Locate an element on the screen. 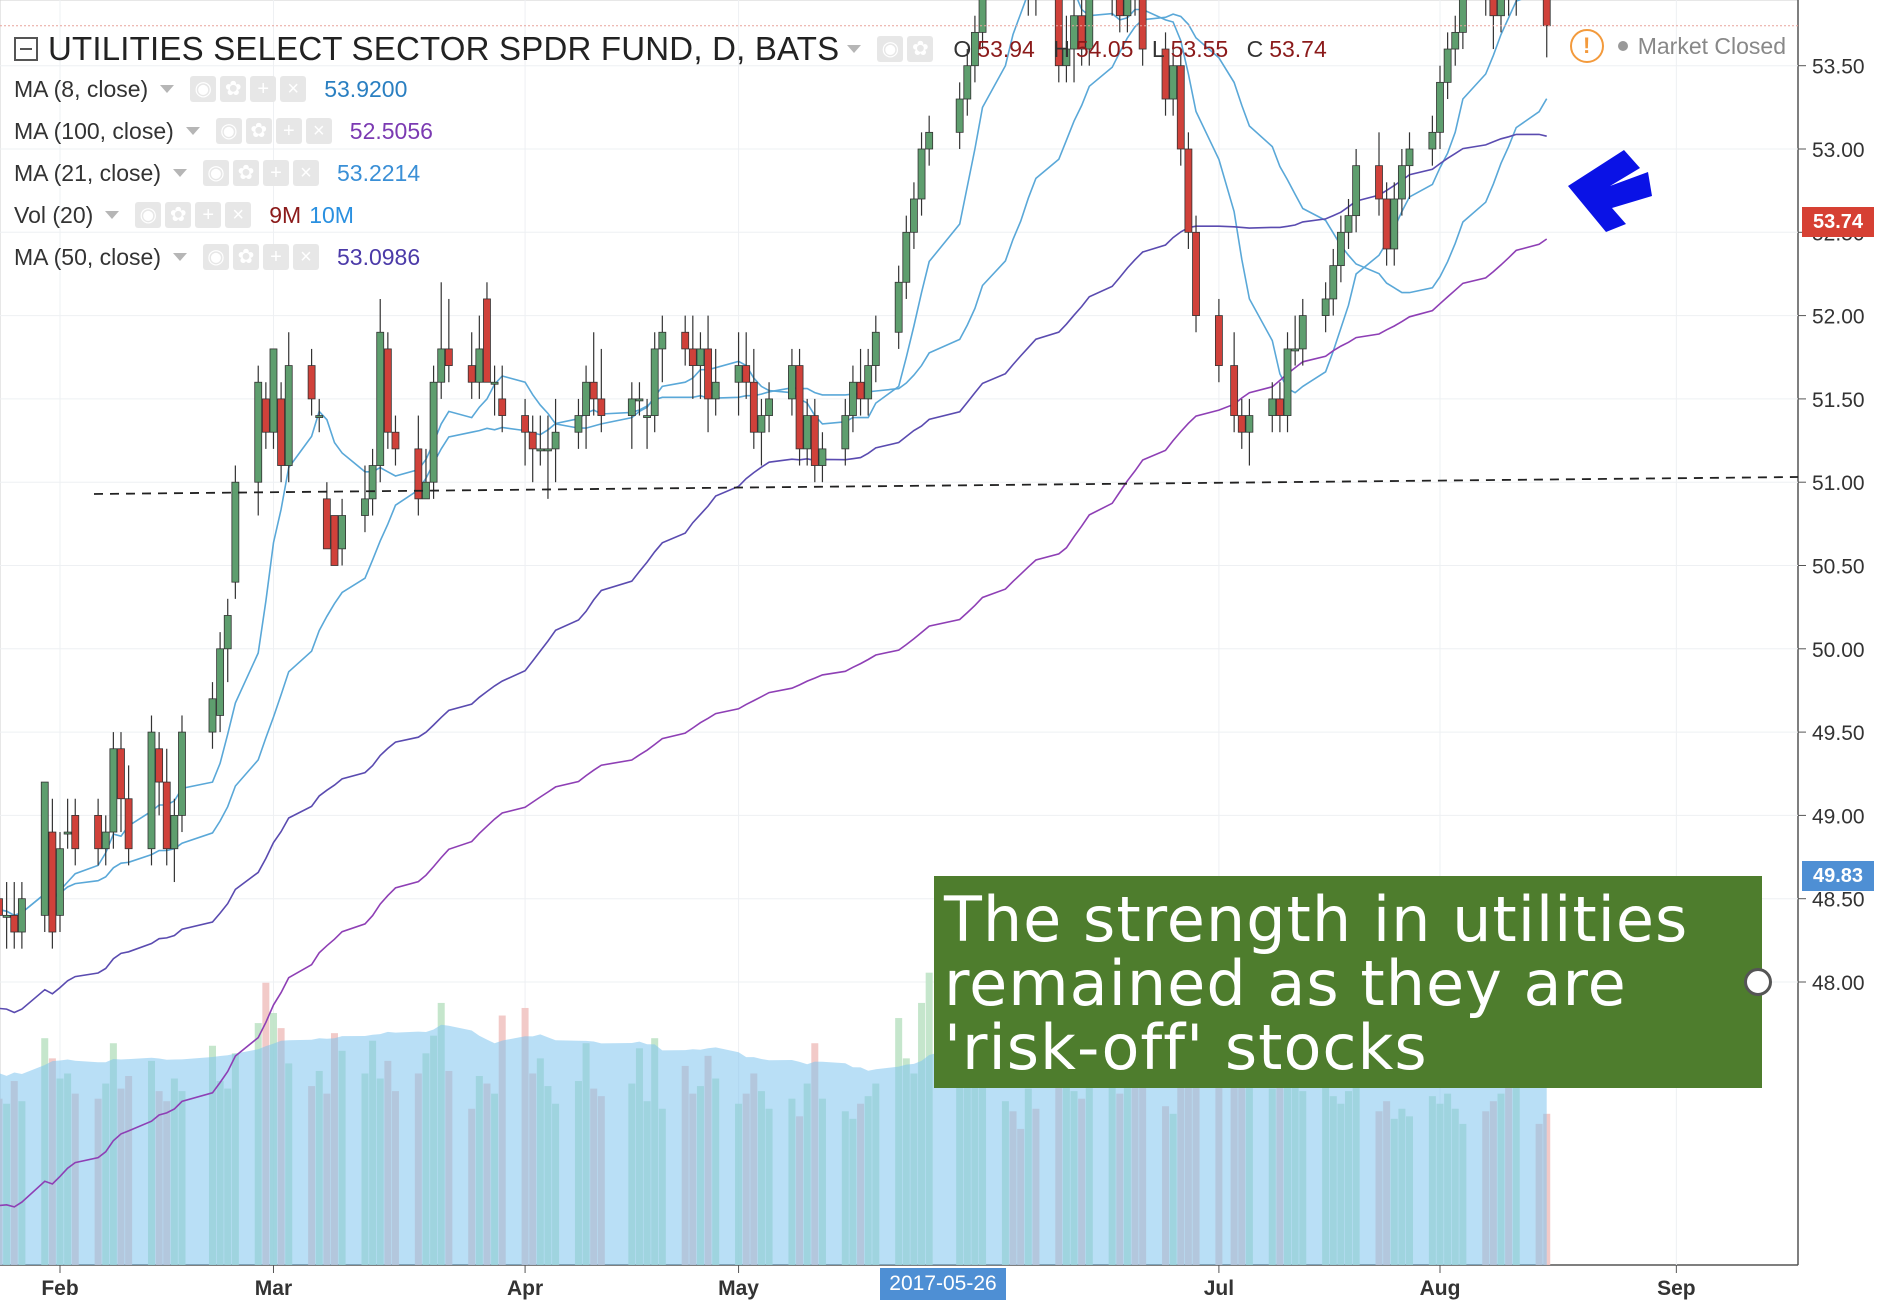 Image resolution: width=1882 pixels, height=1300 pixels. y-tick-label: 52.00 is located at coordinates (1838, 317).